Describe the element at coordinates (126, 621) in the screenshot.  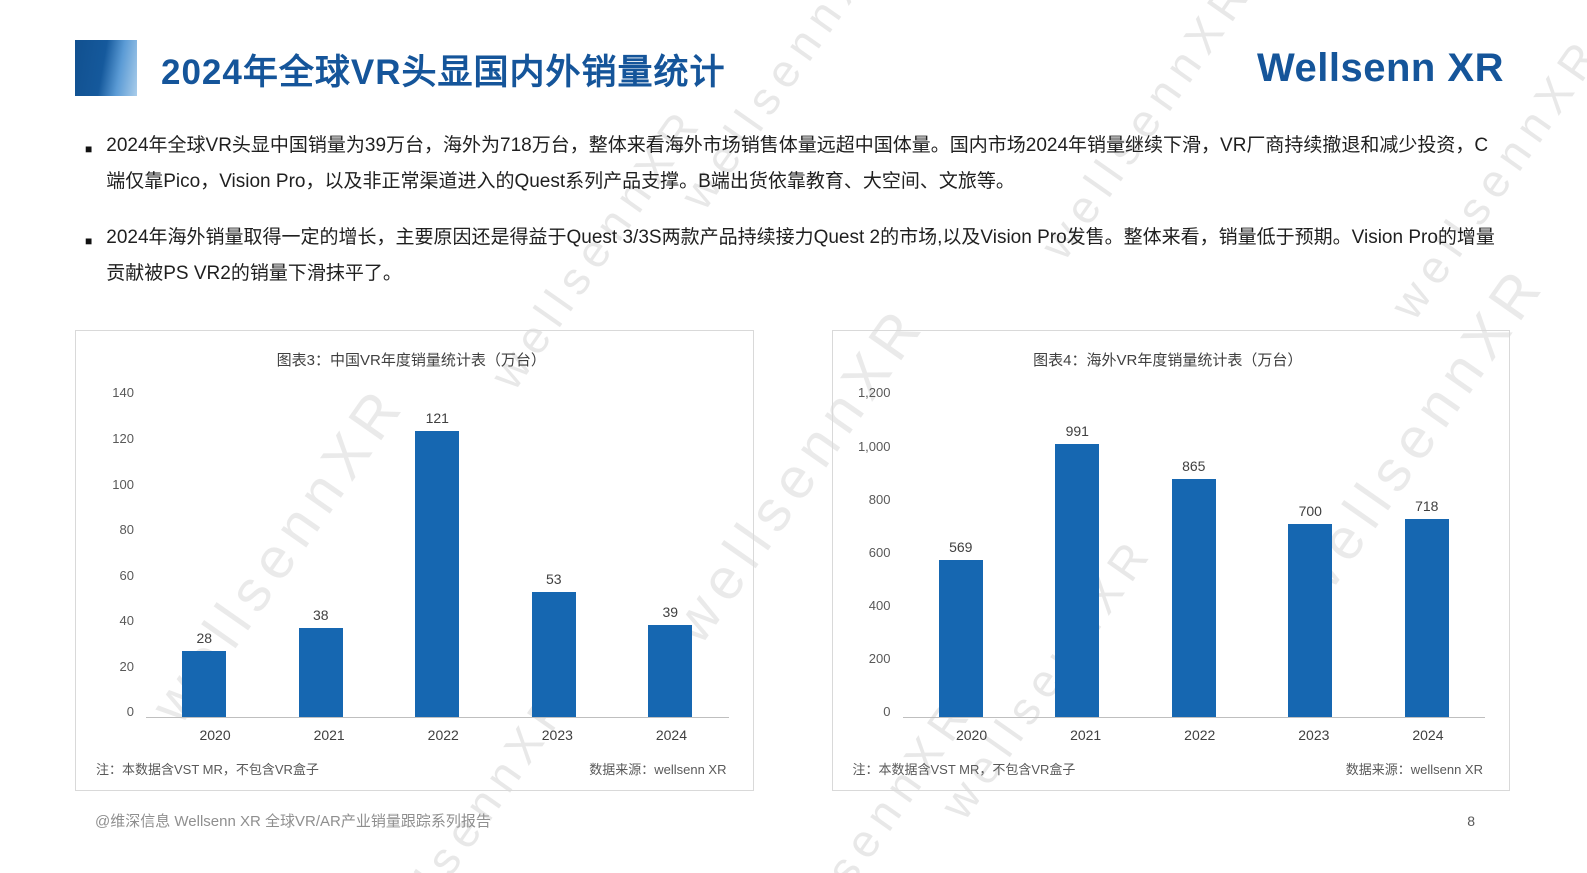
I see `y-tick-label: 40` at that location.